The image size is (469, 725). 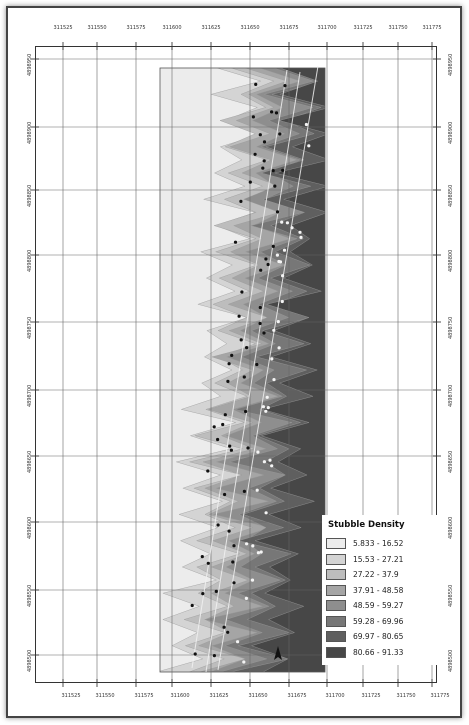 I want to click on legend-label: 15.53 - 27.21, so click(x=378, y=559).